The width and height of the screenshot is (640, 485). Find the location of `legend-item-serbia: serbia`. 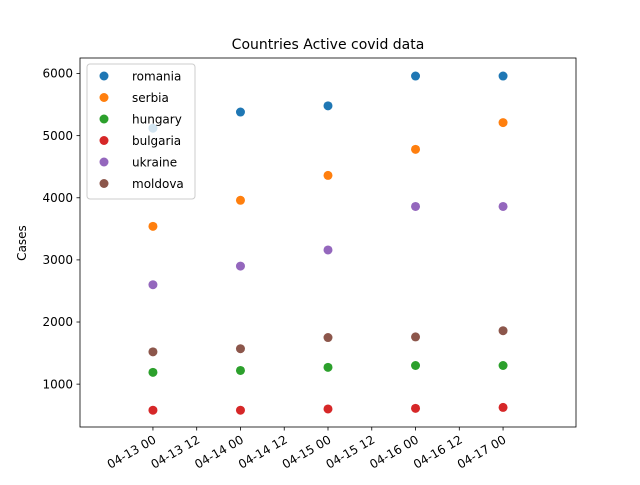

legend-item-serbia: serbia is located at coordinates (134, 98).